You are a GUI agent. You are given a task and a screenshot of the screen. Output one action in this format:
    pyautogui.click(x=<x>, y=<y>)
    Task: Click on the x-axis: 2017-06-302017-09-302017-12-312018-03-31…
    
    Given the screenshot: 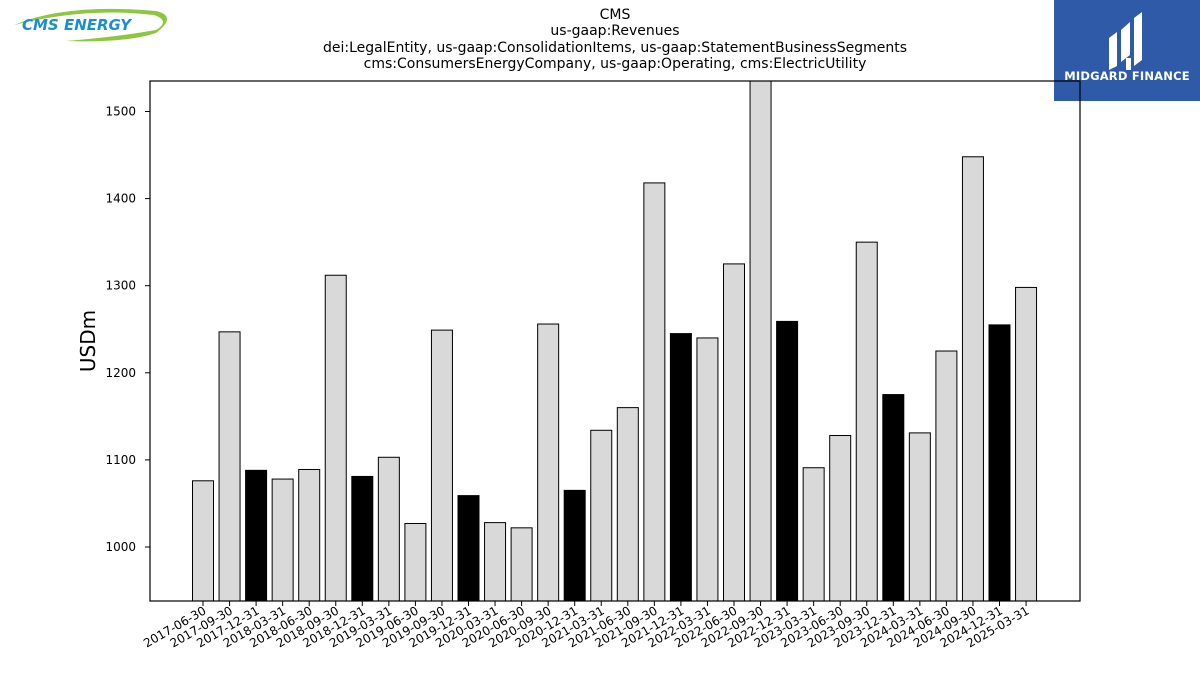 What is the action you would take?
    pyautogui.click(x=586, y=625)
    